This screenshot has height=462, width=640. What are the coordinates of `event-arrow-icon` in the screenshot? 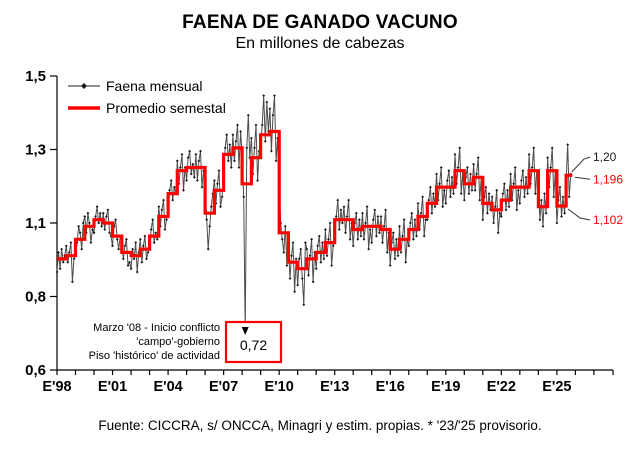 It's located at (245, 331).